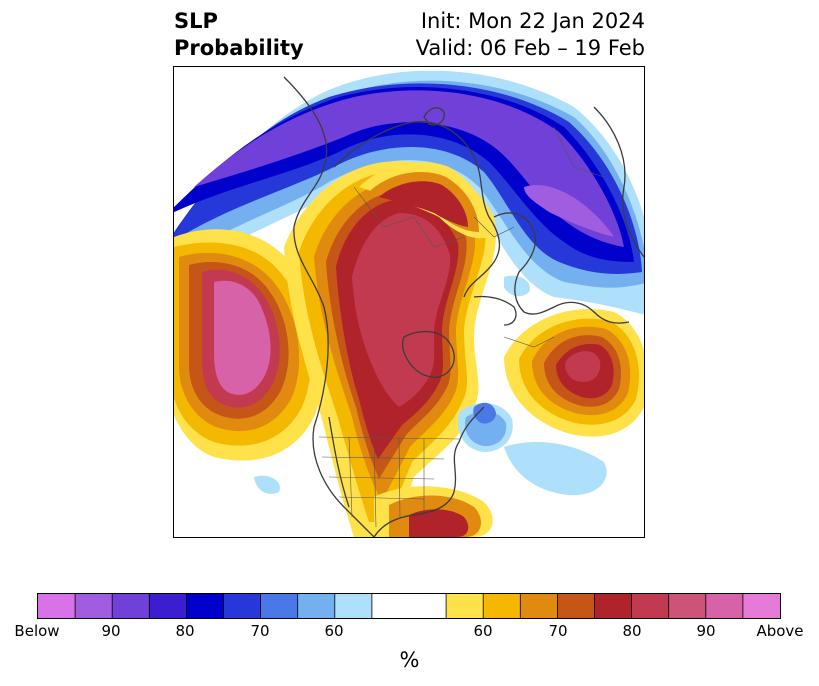 Image resolution: width=819 pixels, height=686 pixels. Describe the element at coordinates (260, 631) in the screenshot. I see `tick-below-70: 70` at that location.